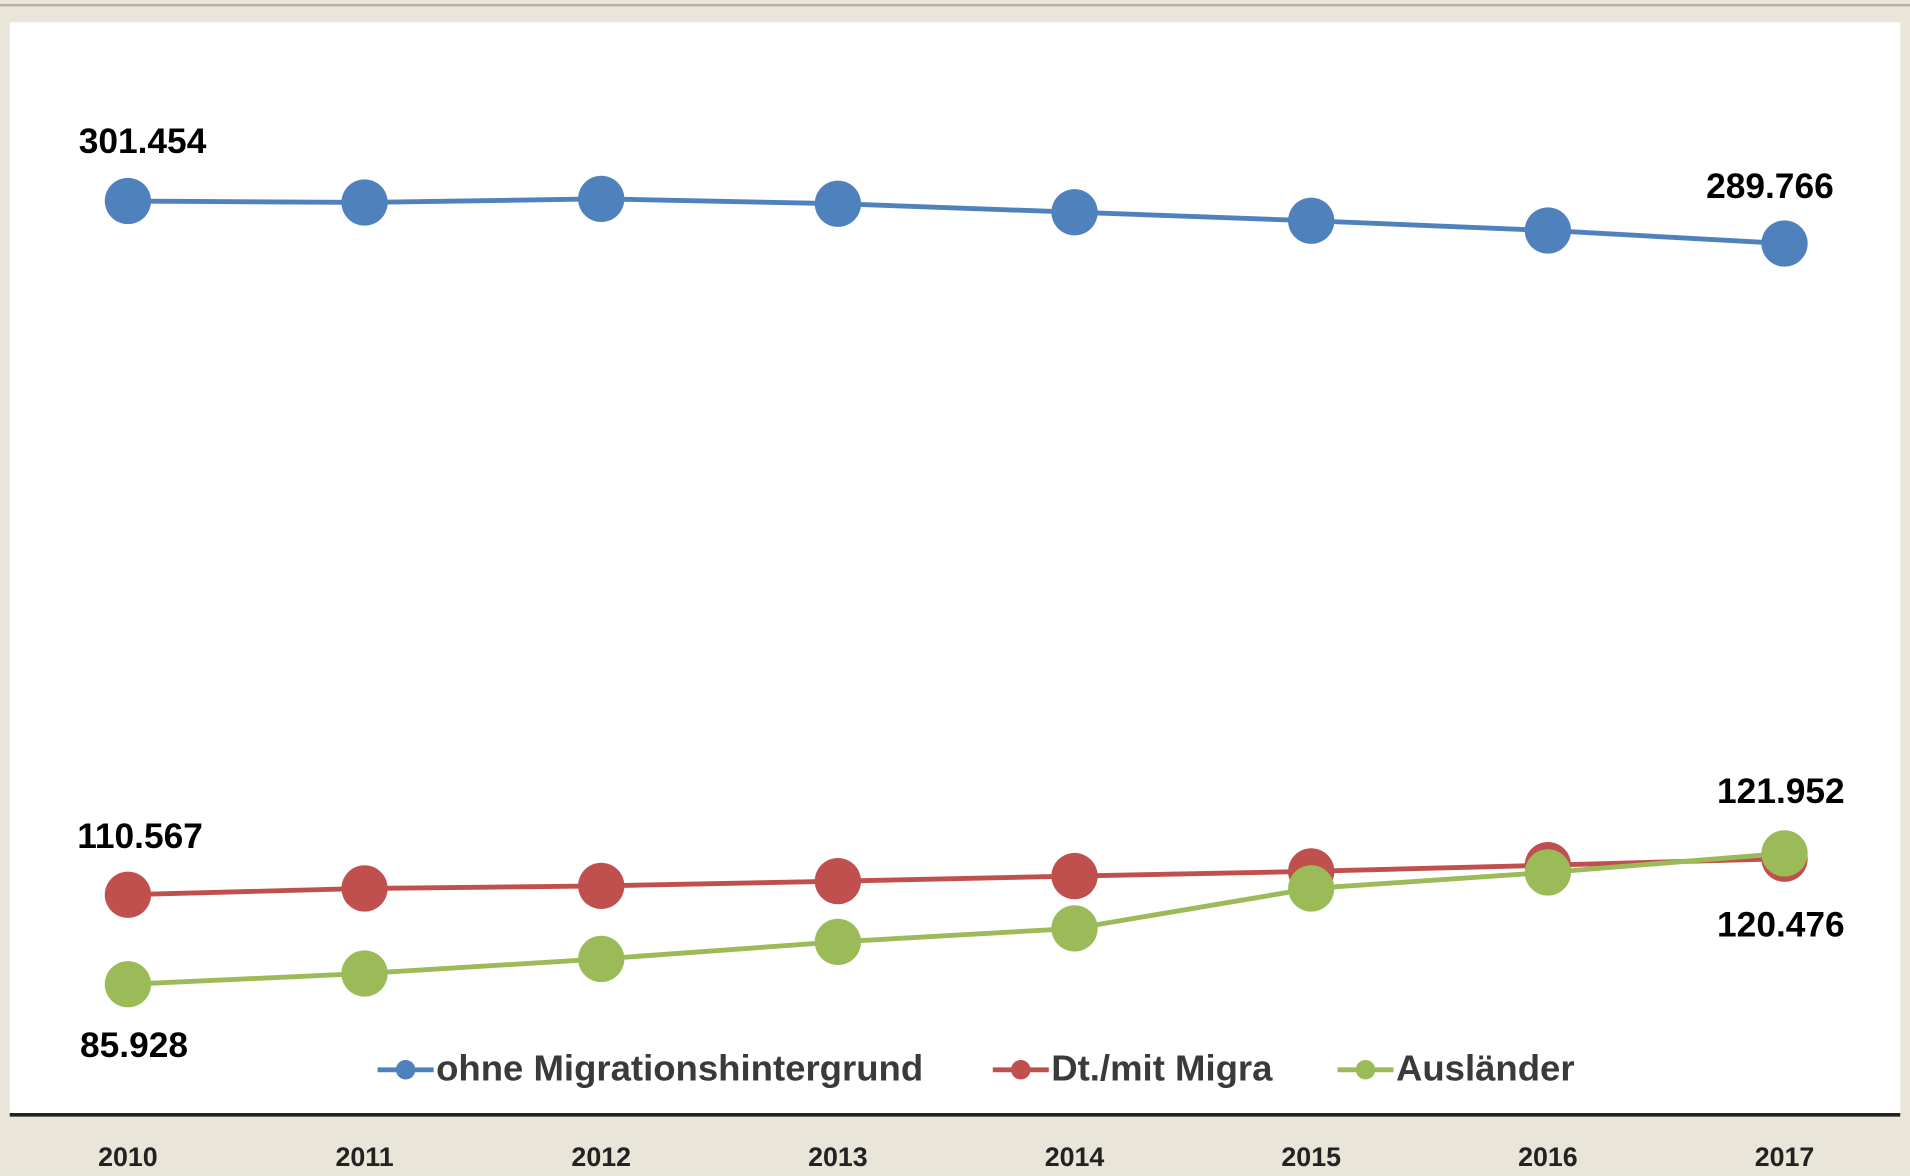  I want to click on x-tick-label: 2012, so click(601, 1157).